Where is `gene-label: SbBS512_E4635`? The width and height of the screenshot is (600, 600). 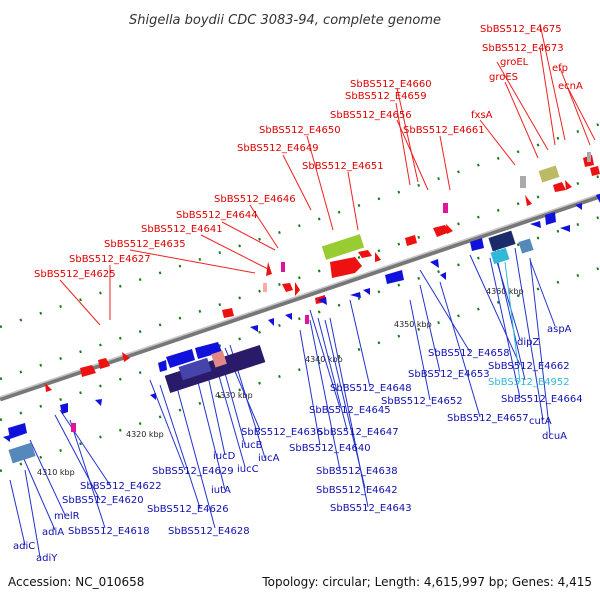
gene-label: SbBS512_E4635 is located at coordinates (145, 244).